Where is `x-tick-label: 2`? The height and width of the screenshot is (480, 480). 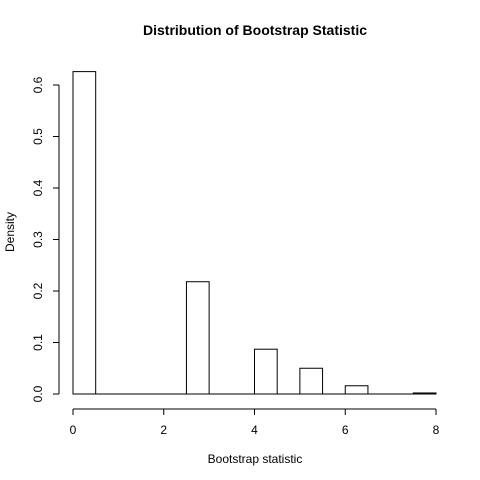
x-tick-label: 2 is located at coordinates (163, 430).